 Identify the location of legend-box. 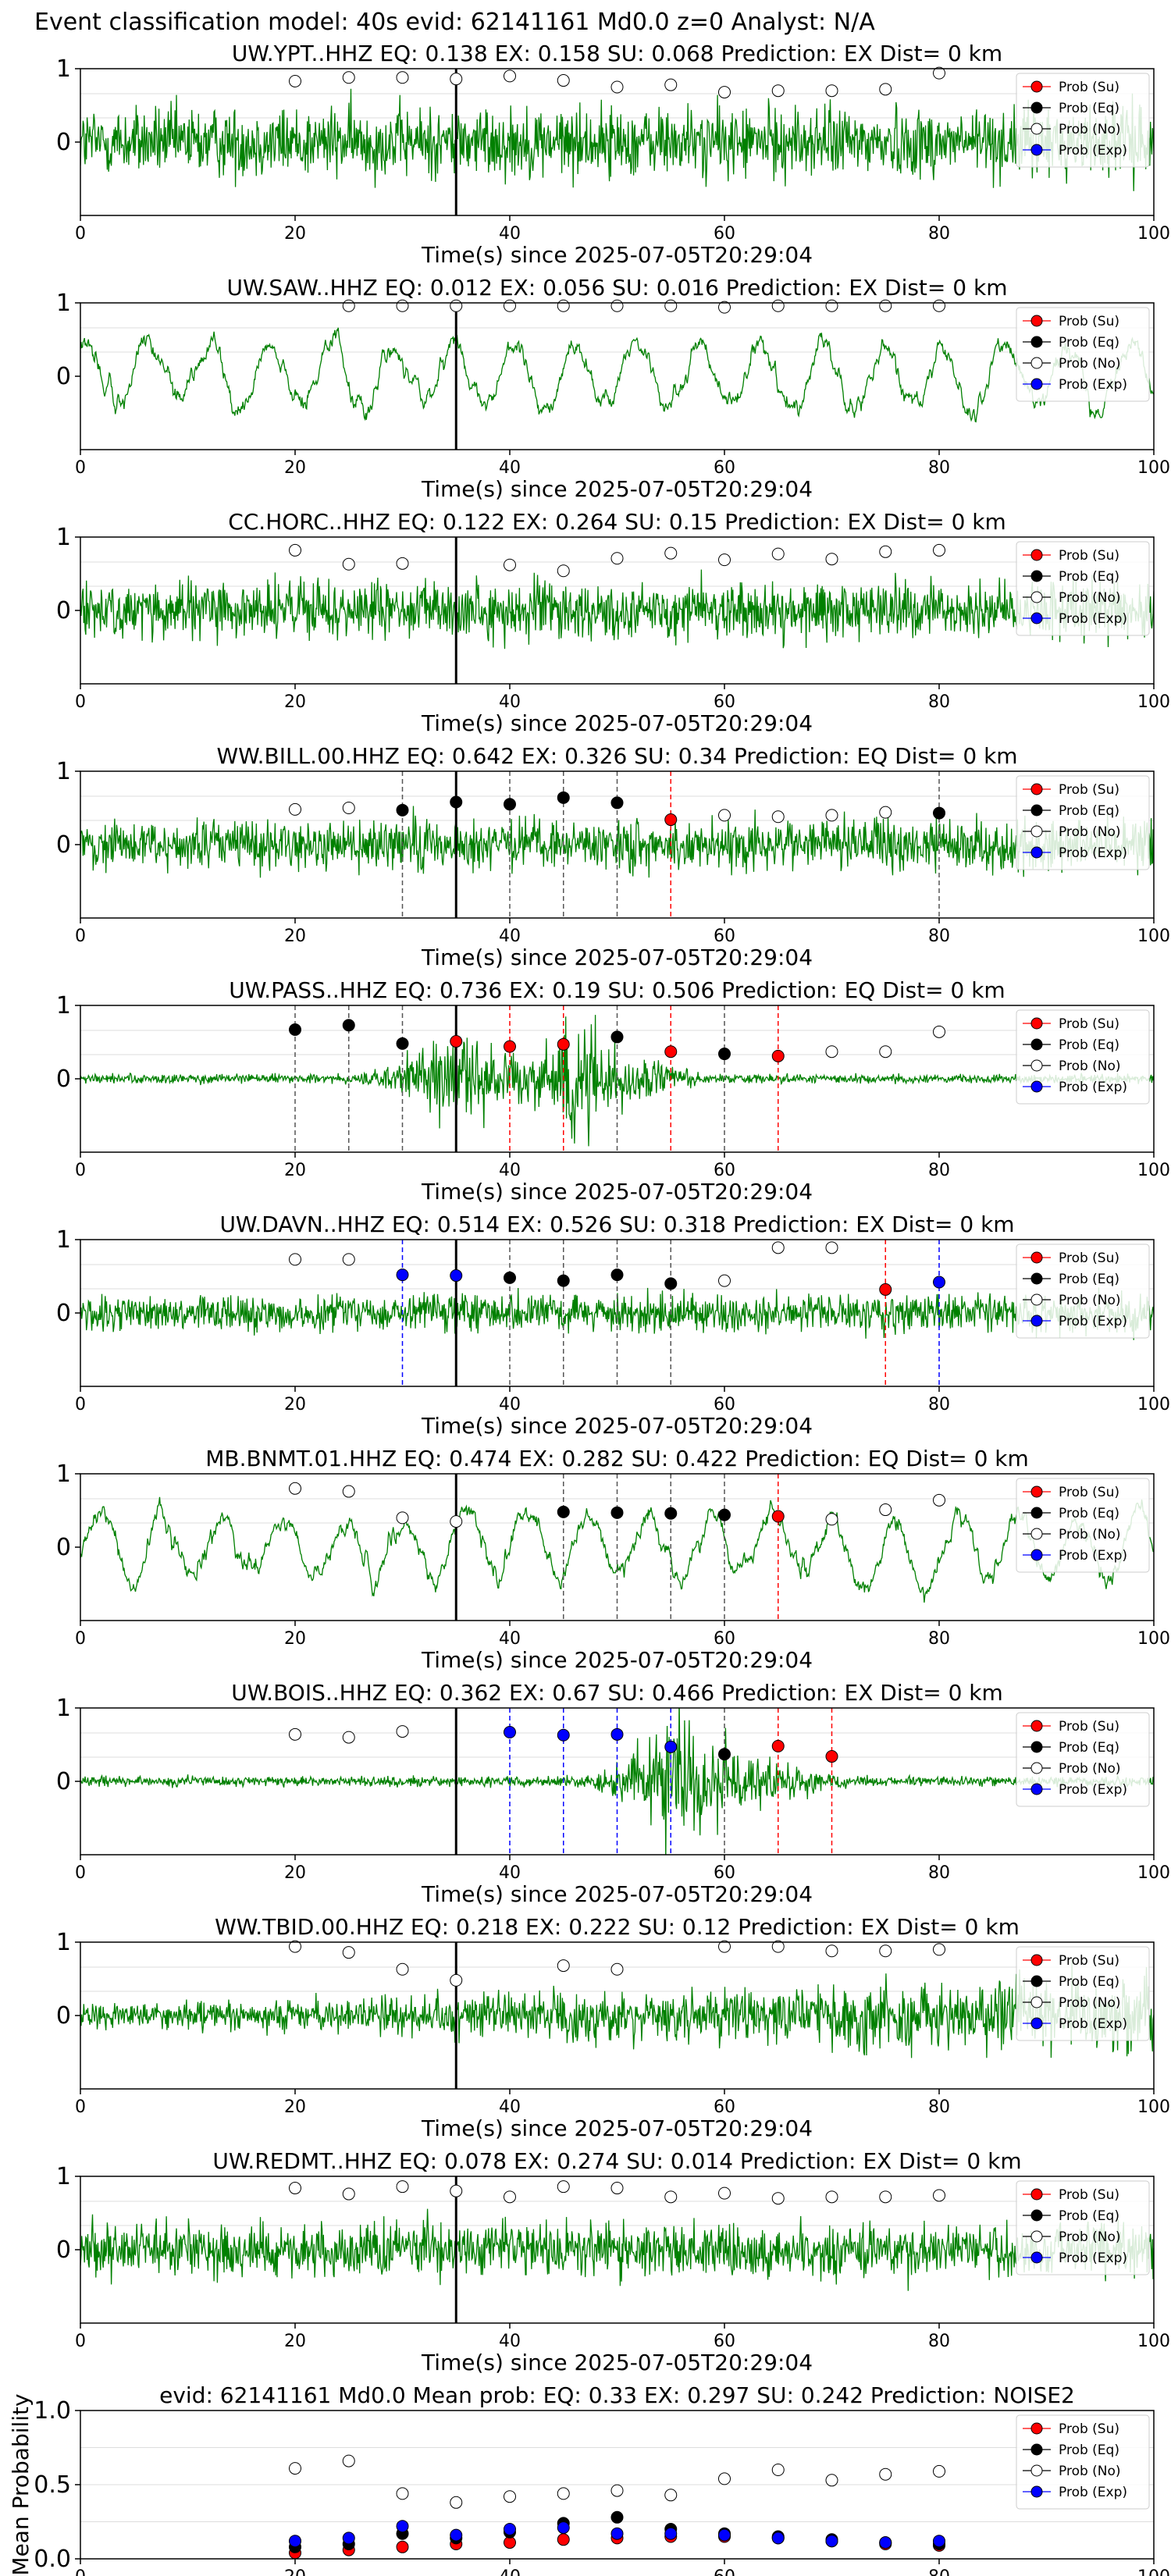
(1083, 1525).